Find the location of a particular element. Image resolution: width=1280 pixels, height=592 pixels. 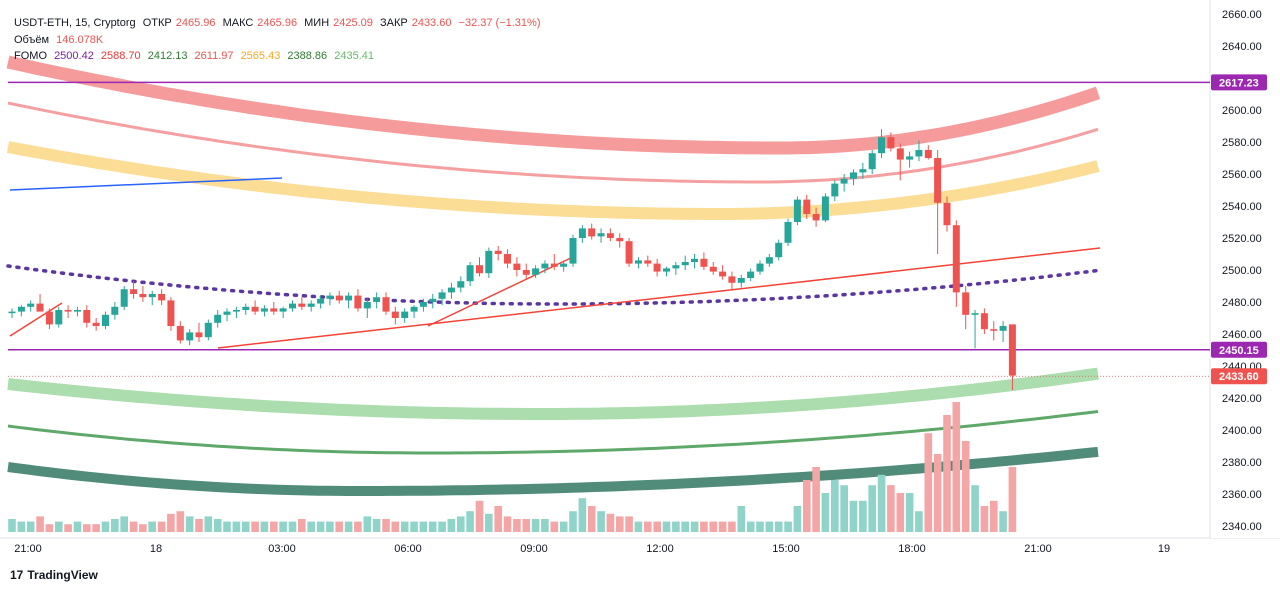

x-tick-label: 18:00 is located at coordinates (912, 549).